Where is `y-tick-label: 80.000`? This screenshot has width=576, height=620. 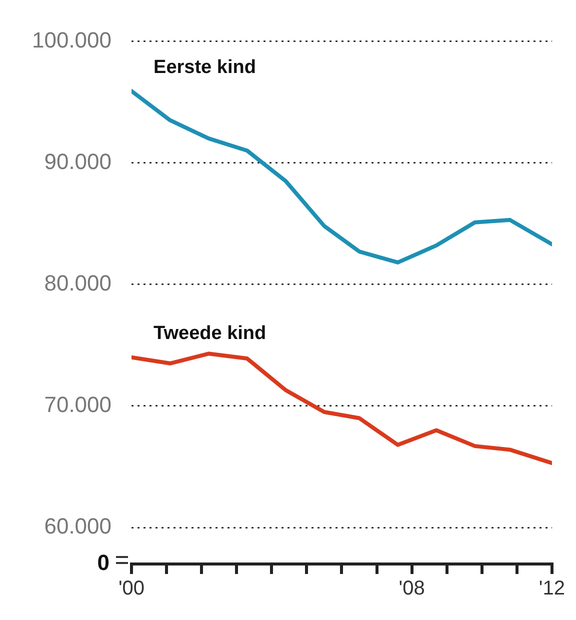 y-tick-label: 80.000 is located at coordinates (78, 283).